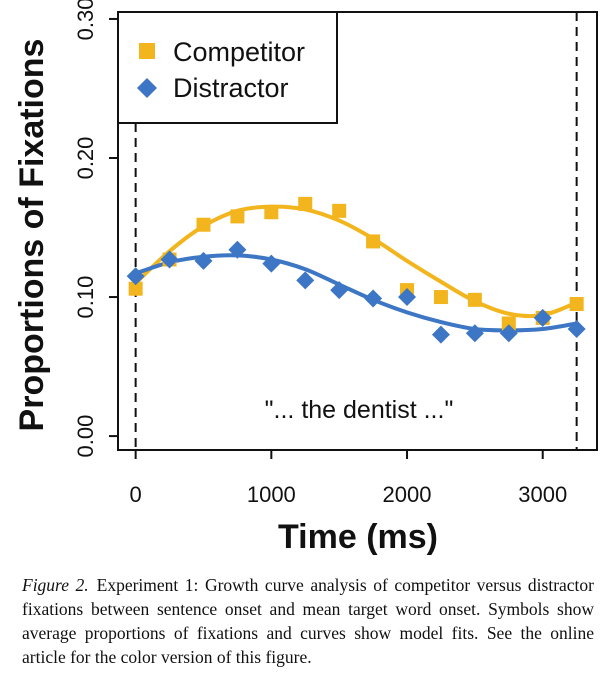  What do you see at coordinates (359, 410) in the screenshot?
I see `annotation: "... the dentist ..."` at bounding box center [359, 410].